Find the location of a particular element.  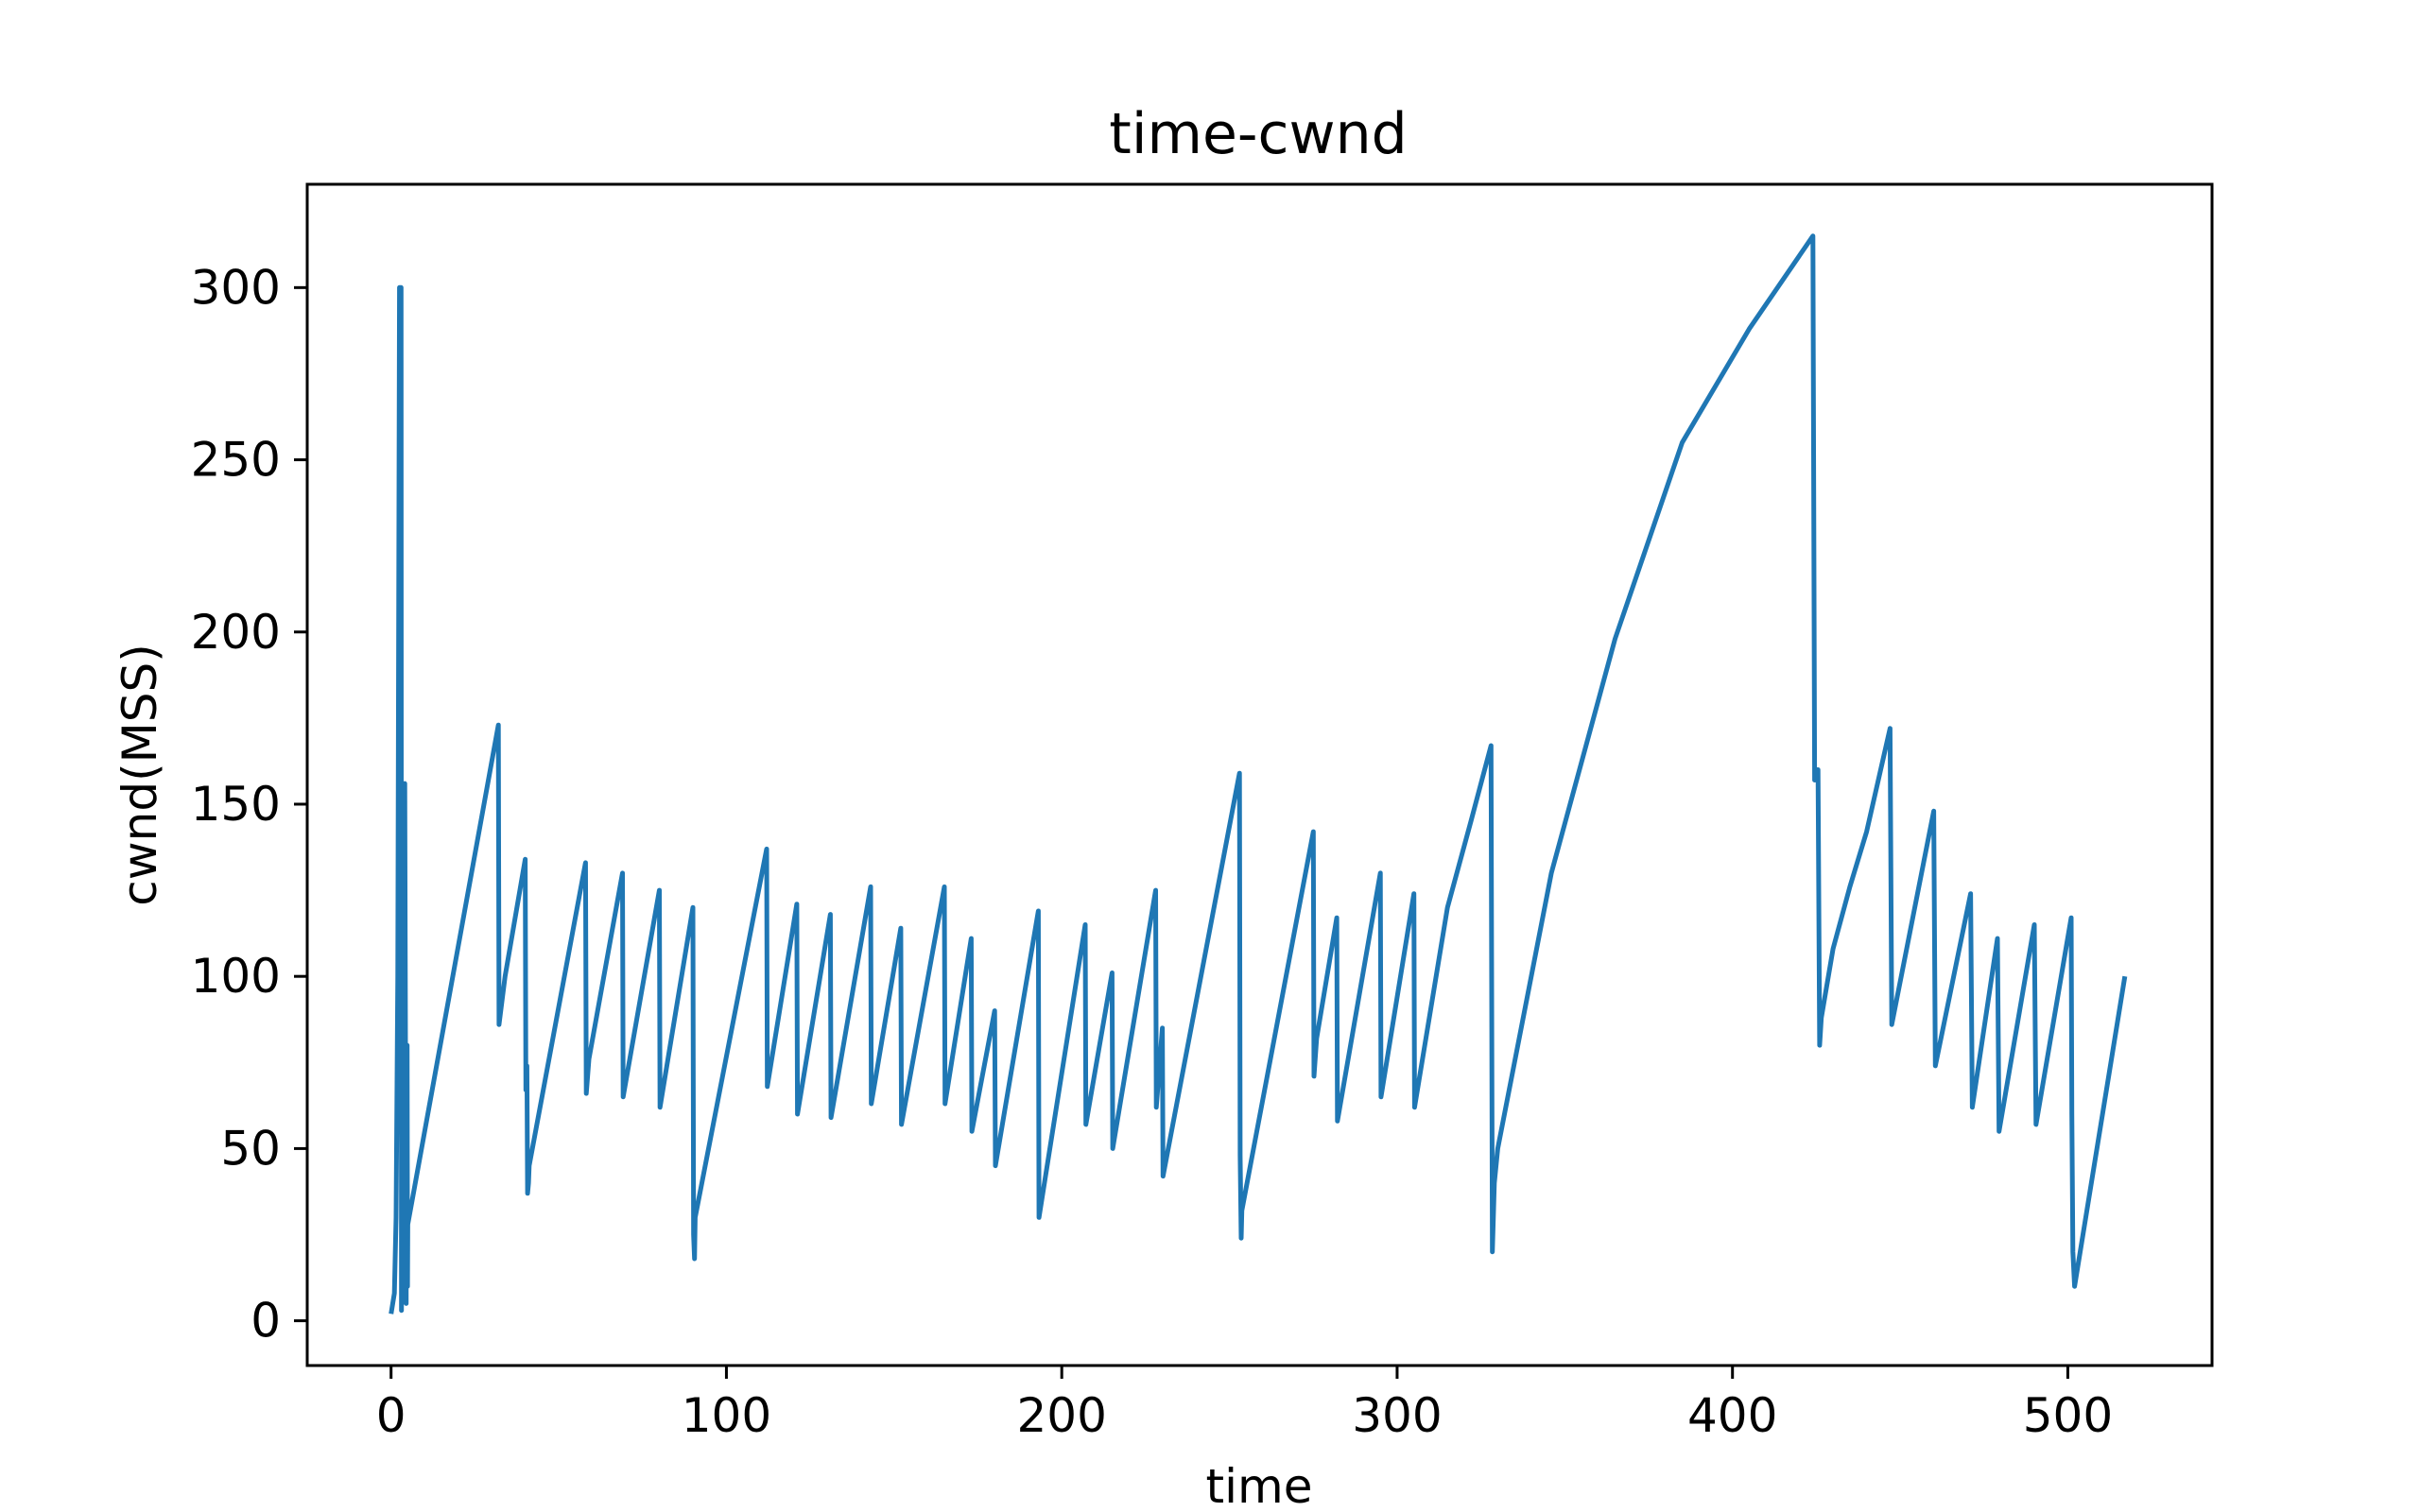

x-axis: 0 100 200 300 400 500 is located at coordinates (1245, 1404).